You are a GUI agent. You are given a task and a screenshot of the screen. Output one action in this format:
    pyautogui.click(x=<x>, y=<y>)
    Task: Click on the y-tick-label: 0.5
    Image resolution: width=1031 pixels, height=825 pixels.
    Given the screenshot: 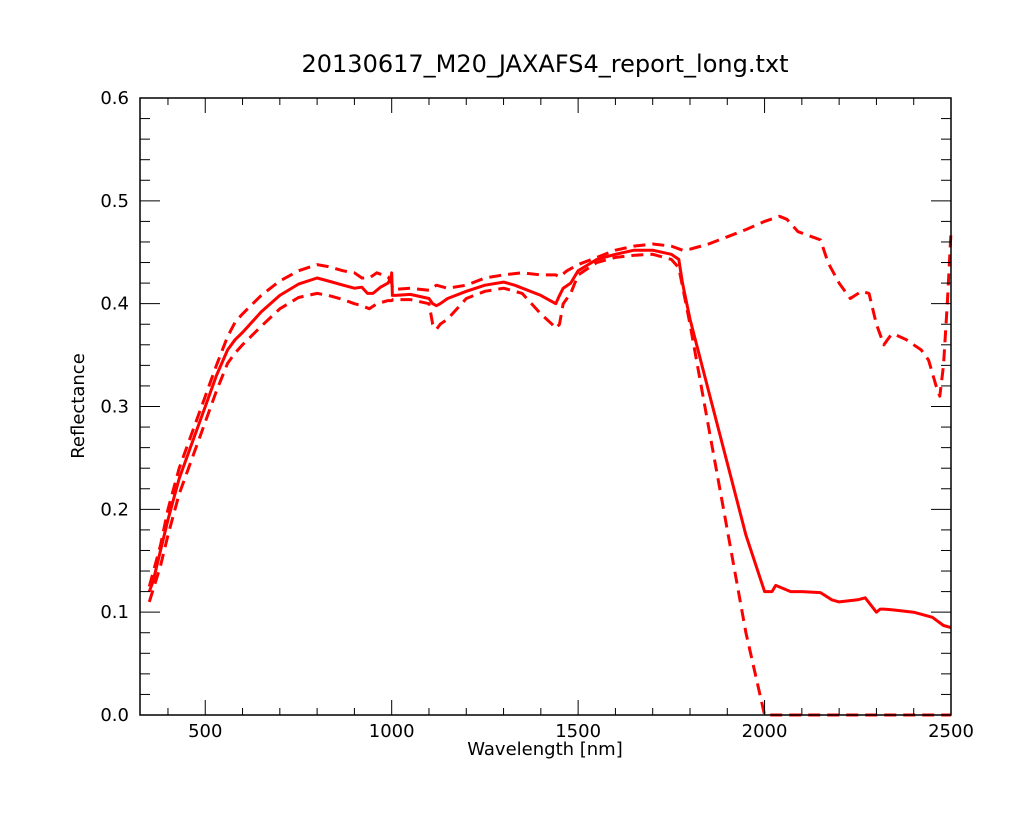 What is the action you would take?
    pyautogui.click(x=114, y=201)
    